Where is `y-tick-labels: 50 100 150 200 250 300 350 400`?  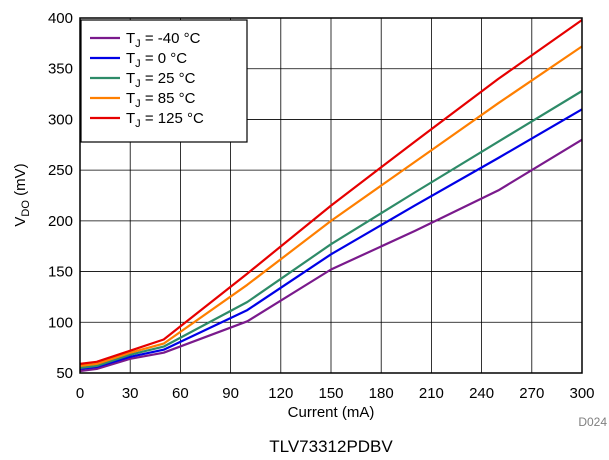 y-tick-labels: 50 100 150 200 250 300 350 400 is located at coordinates (60, 196).